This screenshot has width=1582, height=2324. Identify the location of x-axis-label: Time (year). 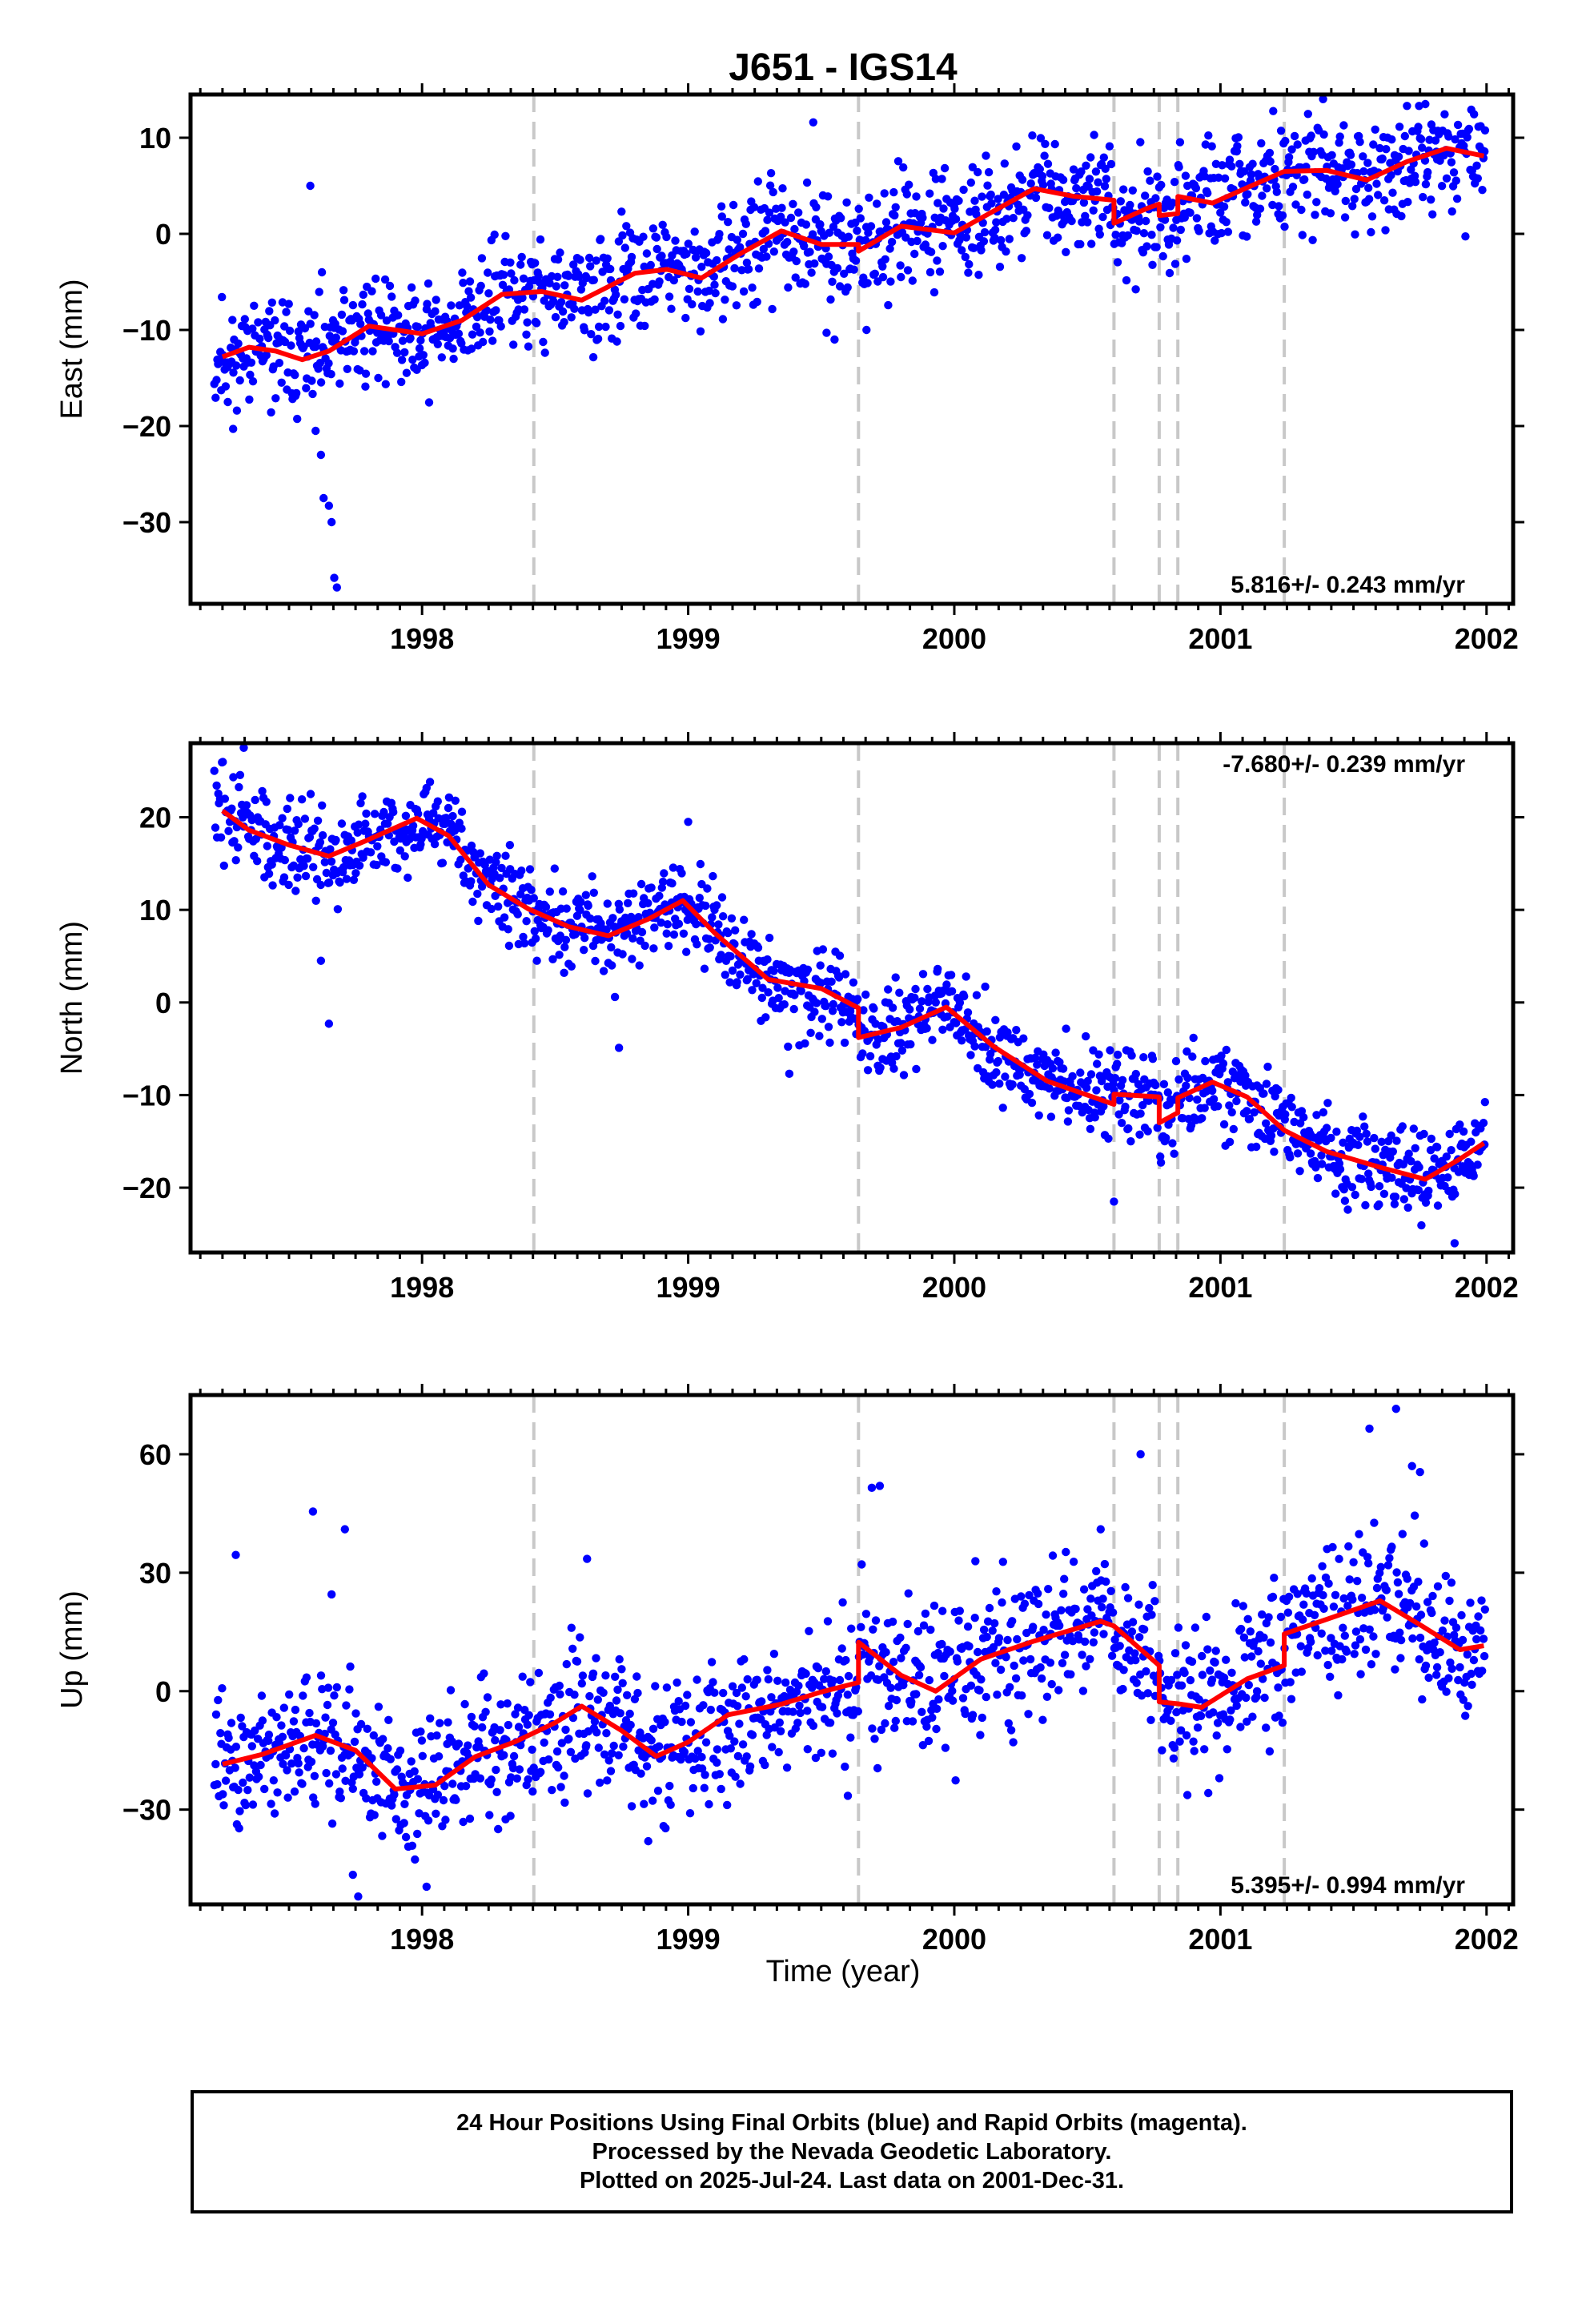
(844, 1971).